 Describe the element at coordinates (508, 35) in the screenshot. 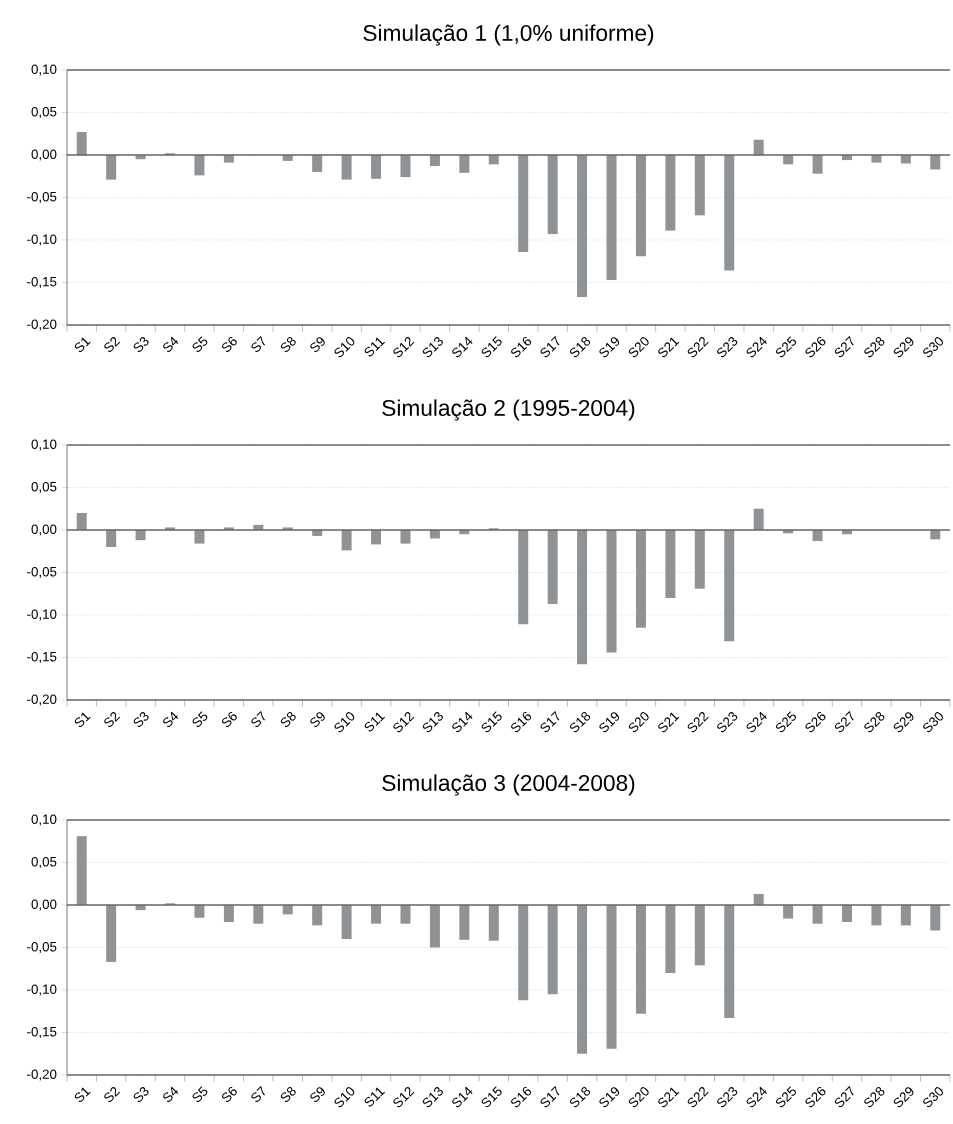

I see `chart-title: Simulação 1 (1,0% uniforme)` at that location.